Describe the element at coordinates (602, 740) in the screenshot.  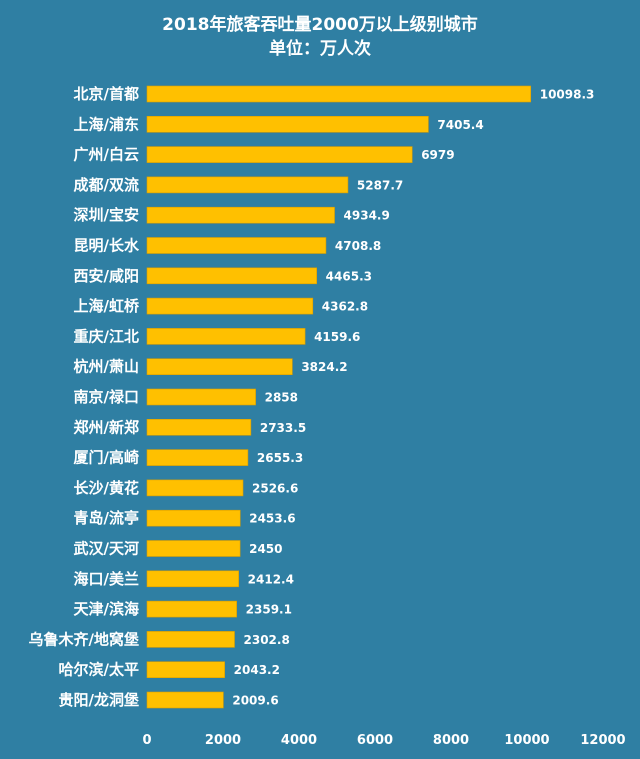
I see `x-tick-label: 12000` at that location.